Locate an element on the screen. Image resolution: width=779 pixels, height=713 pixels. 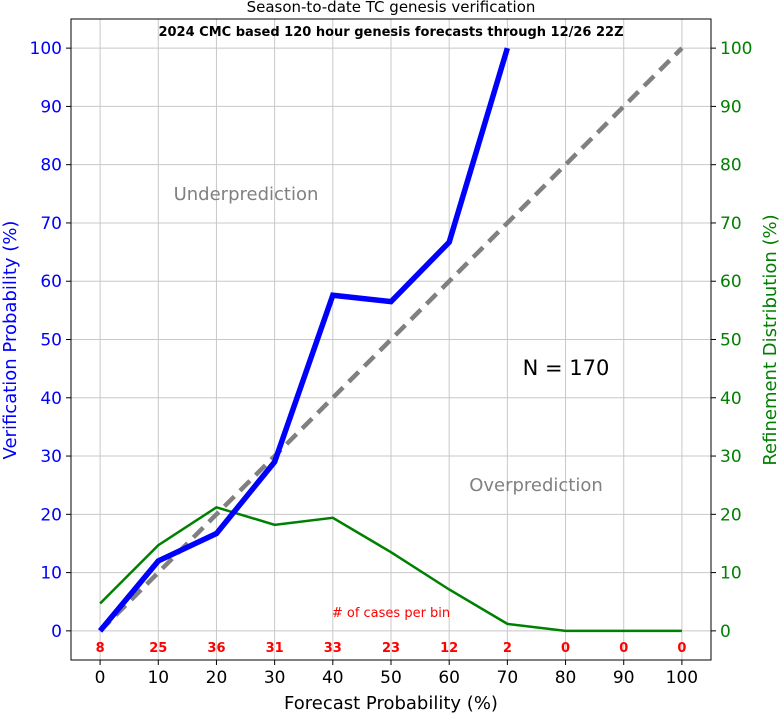
right-tick-label: 30 is located at coordinates (731, 457).